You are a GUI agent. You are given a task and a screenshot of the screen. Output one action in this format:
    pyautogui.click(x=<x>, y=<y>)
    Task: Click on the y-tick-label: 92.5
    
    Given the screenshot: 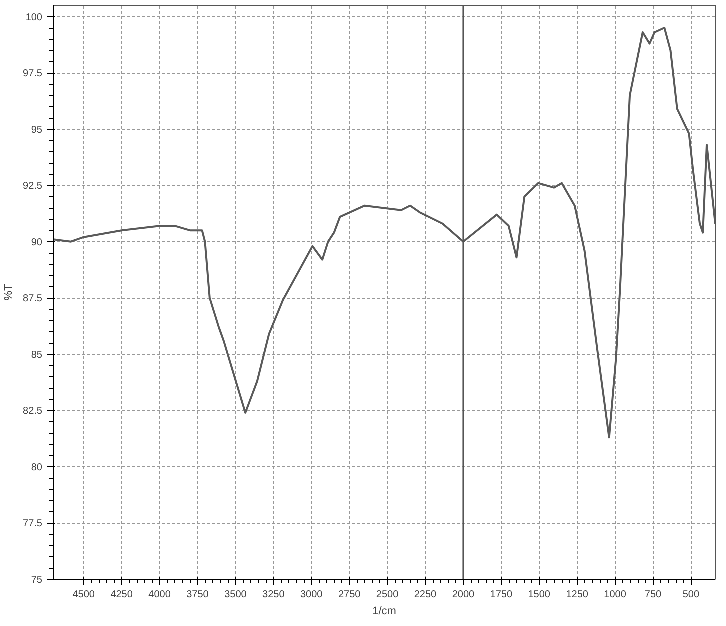 What is the action you would take?
    pyautogui.click(x=33, y=186)
    